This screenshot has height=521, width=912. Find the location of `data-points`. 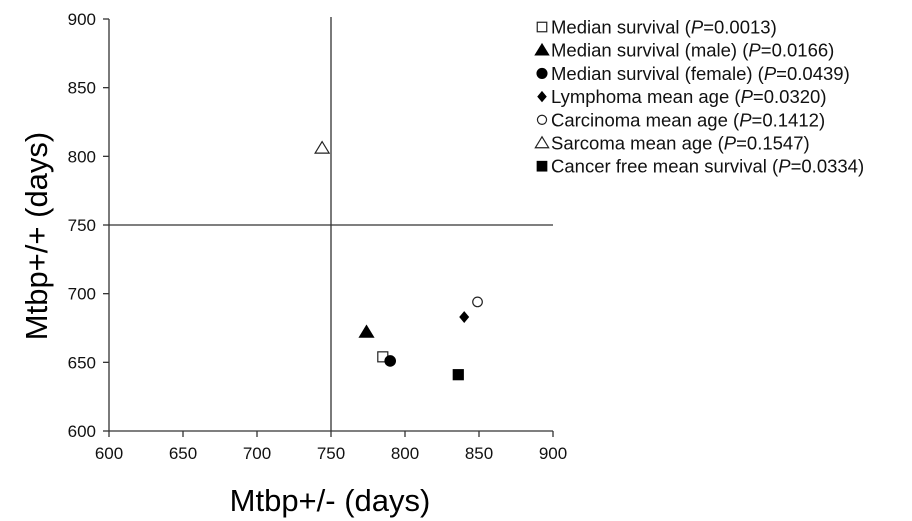

data-points is located at coordinates (398, 260).